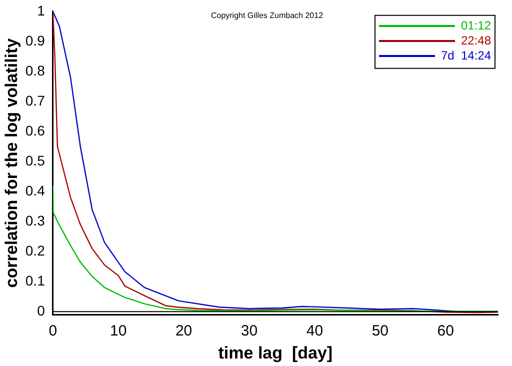  I want to click on x-axis-title: time lag [day], so click(275, 352).